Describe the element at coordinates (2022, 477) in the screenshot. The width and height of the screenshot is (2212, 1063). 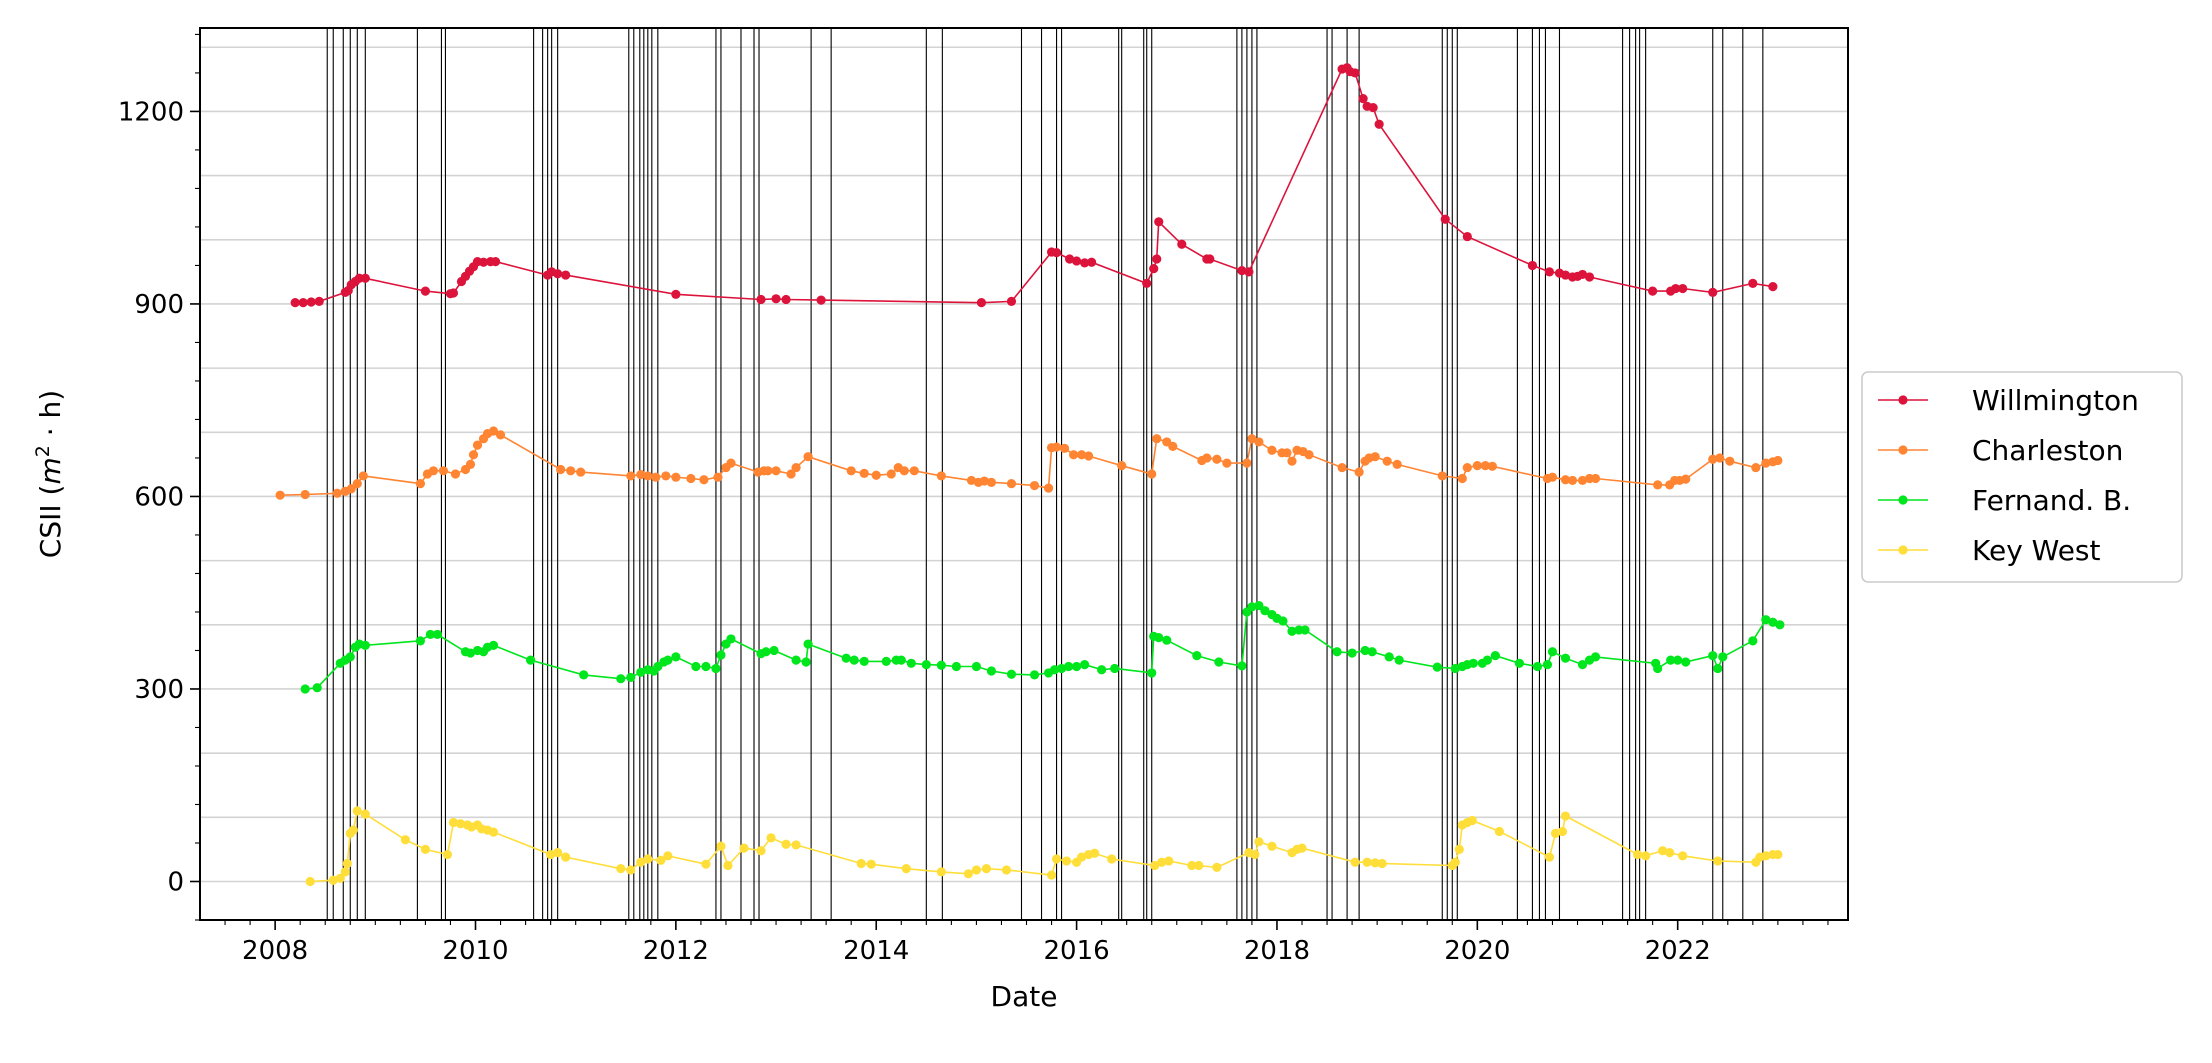
I see `legend: Willmington Charleston Fernand. B. Key West` at that location.